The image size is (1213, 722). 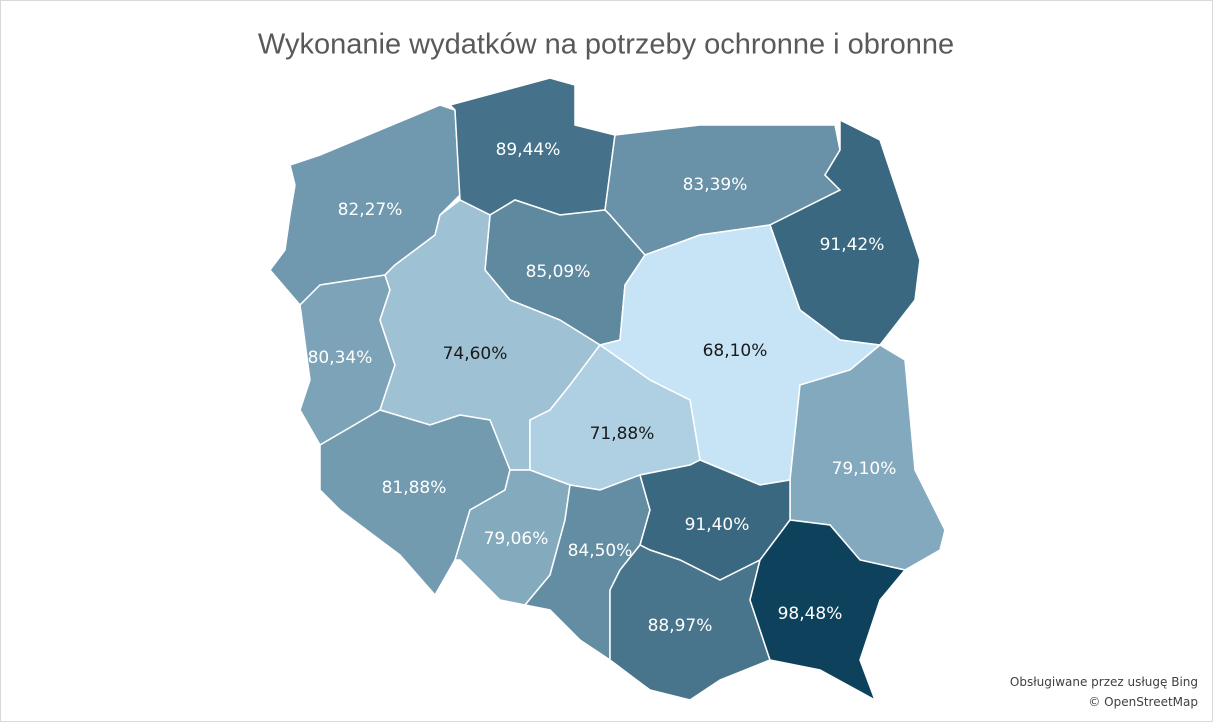 I want to click on value-label: 79,10%, so click(x=864, y=469).